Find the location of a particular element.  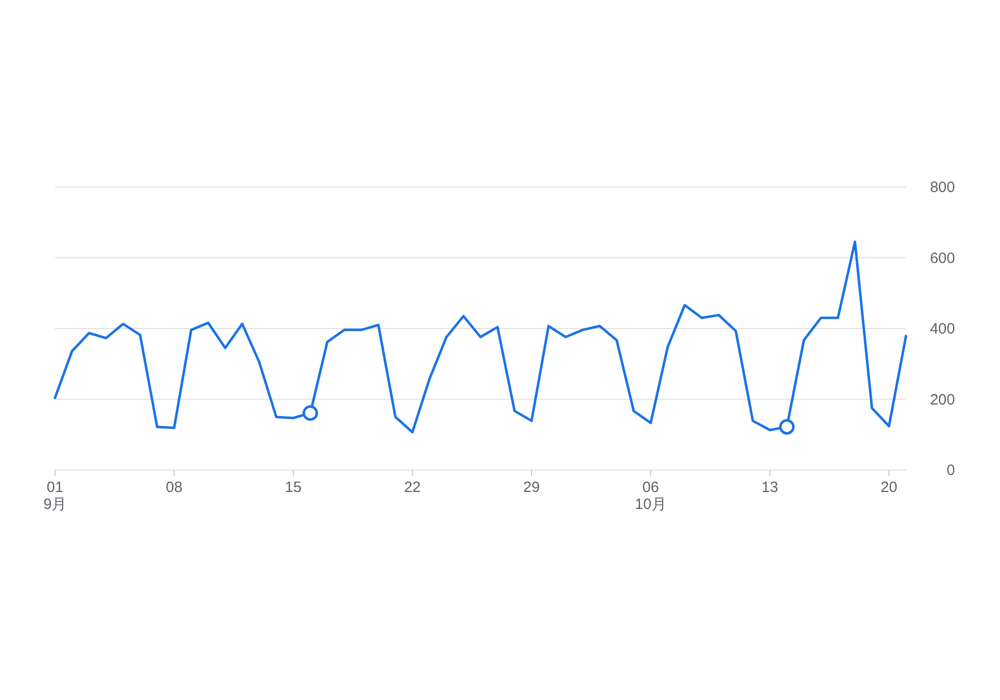

y-tick-label: 200 is located at coordinates (942, 399).